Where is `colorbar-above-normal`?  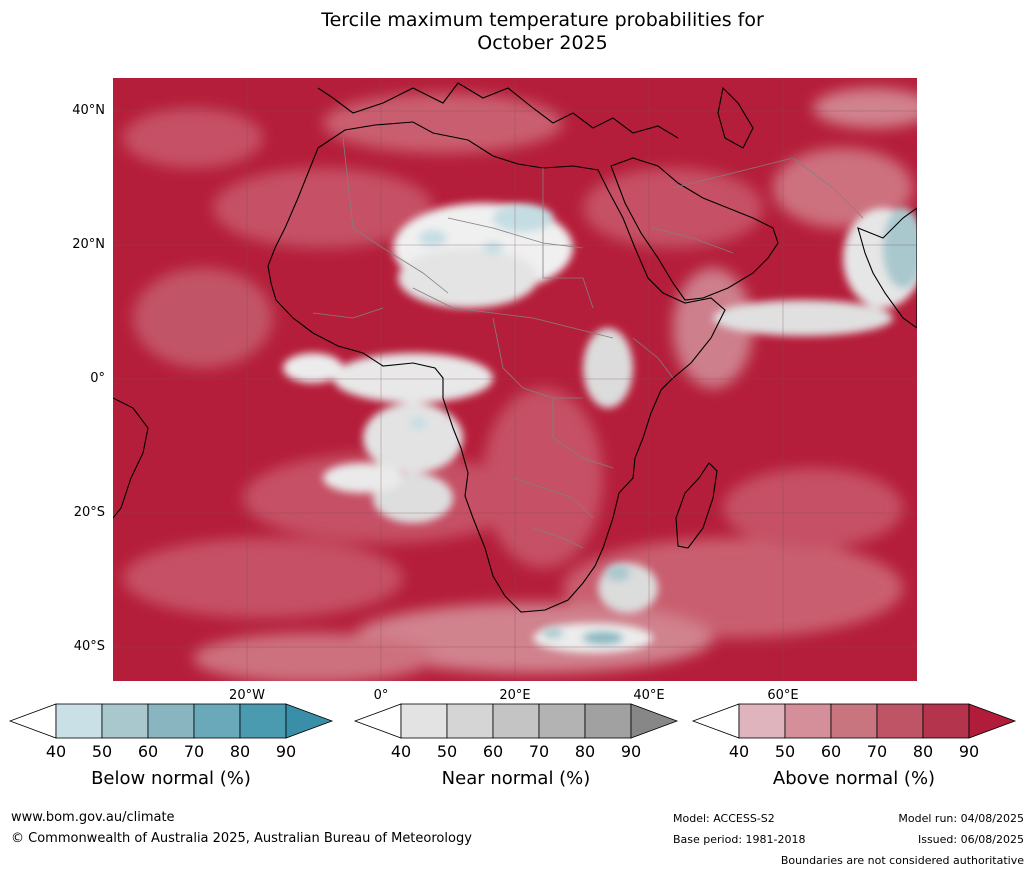
colorbar-above-normal is located at coordinates (854, 723).